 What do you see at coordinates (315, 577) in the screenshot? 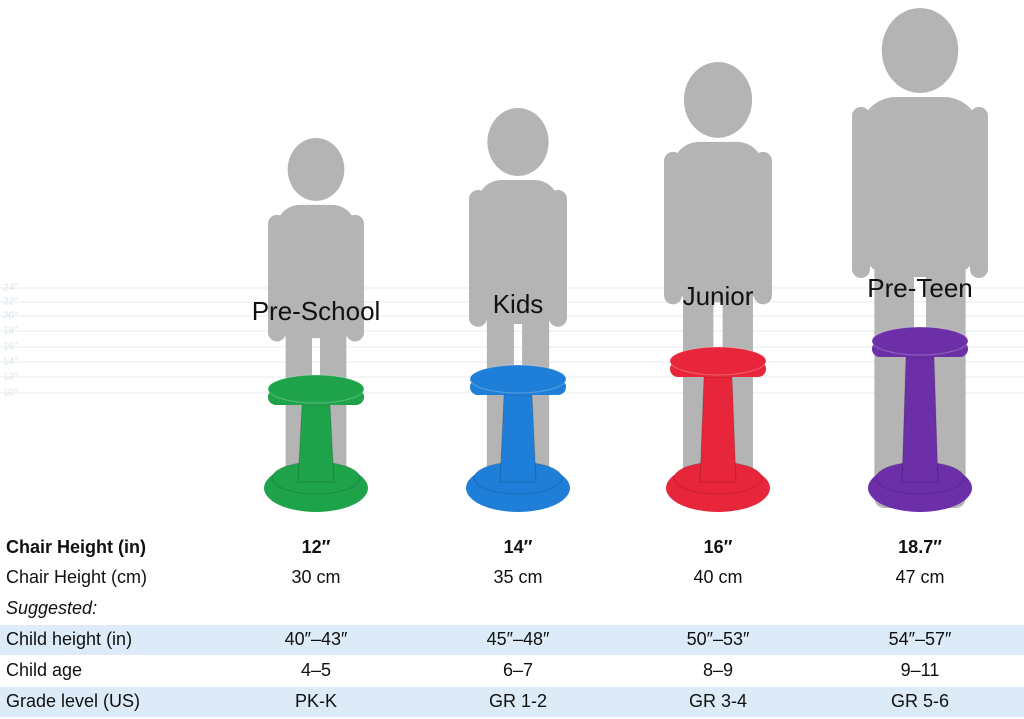
I see `table-cell: 30 cm` at bounding box center [315, 577].